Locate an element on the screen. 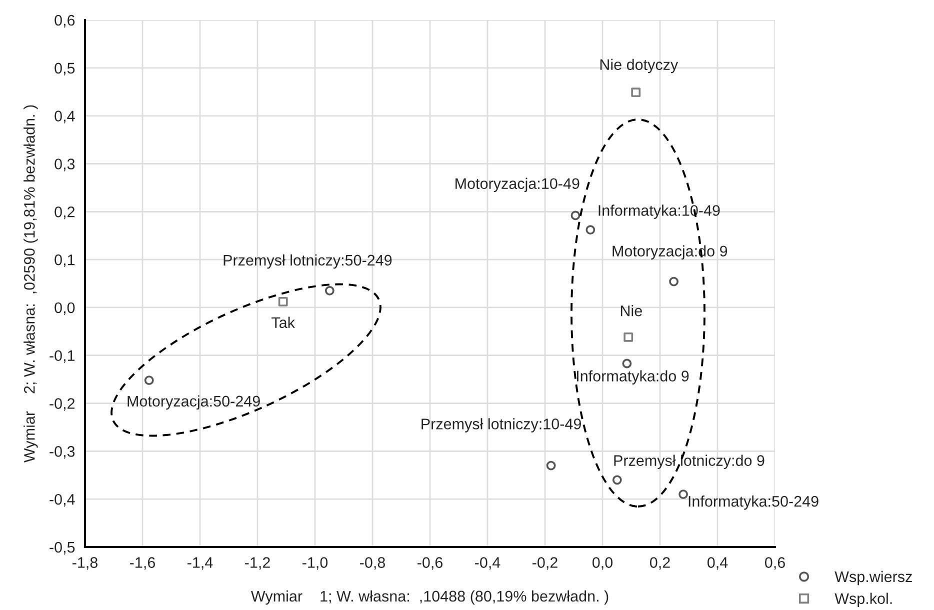  y-tick-label: -0,5 is located at coordinates (62, 548).